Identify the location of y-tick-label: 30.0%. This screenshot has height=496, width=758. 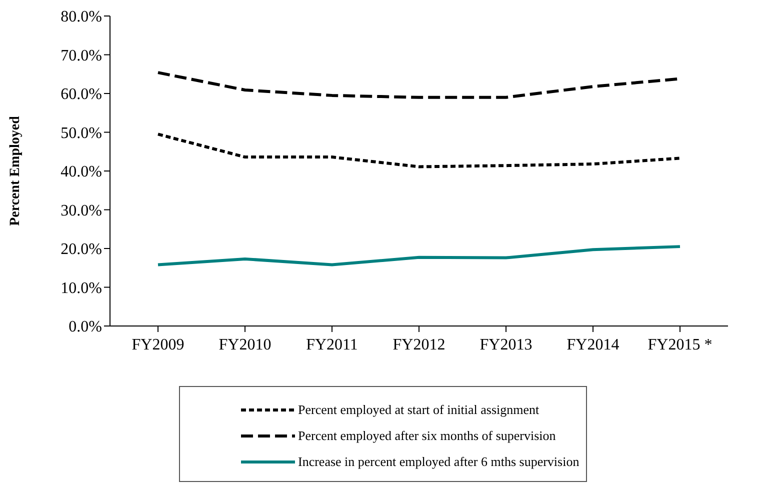
(81, 211).